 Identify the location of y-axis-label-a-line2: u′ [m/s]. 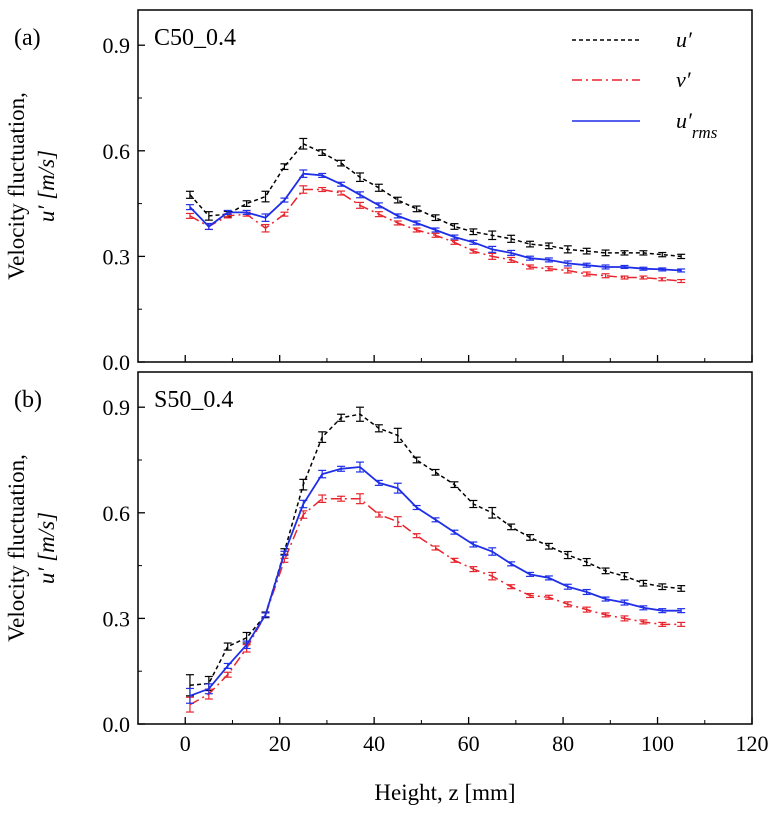
(46, 186).